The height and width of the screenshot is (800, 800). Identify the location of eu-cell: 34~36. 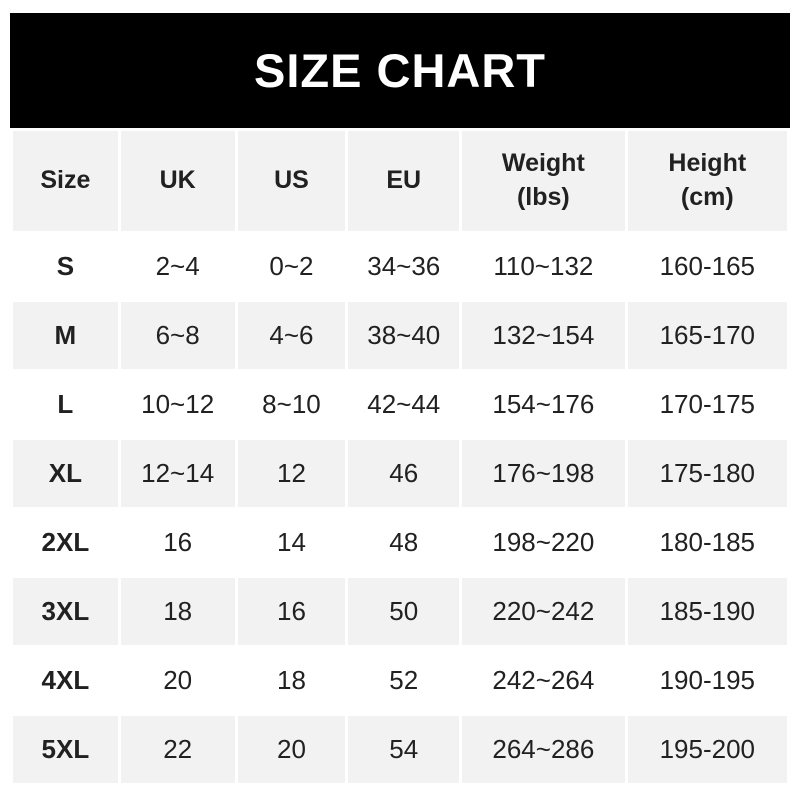
(404, 266).